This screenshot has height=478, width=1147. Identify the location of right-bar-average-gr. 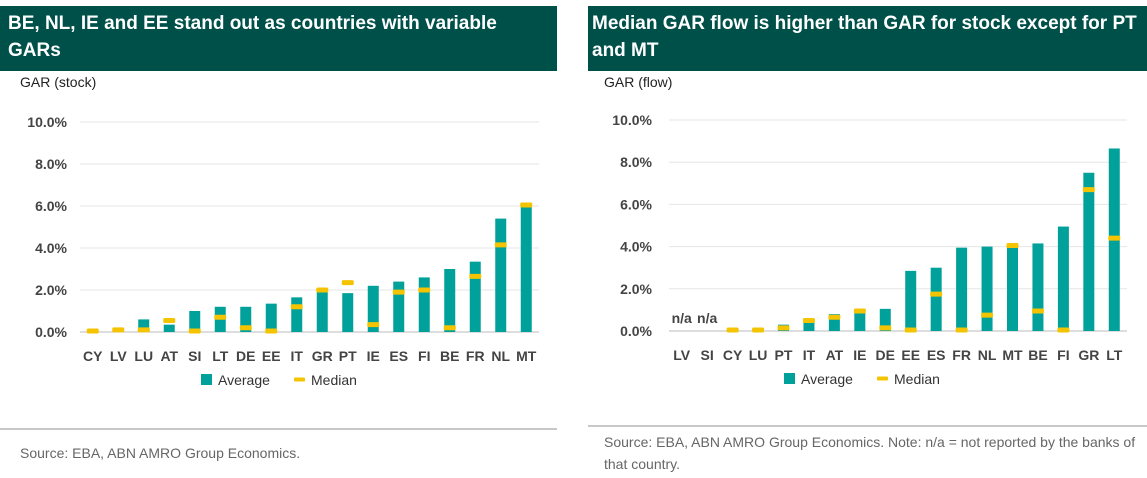
(1089, 251).